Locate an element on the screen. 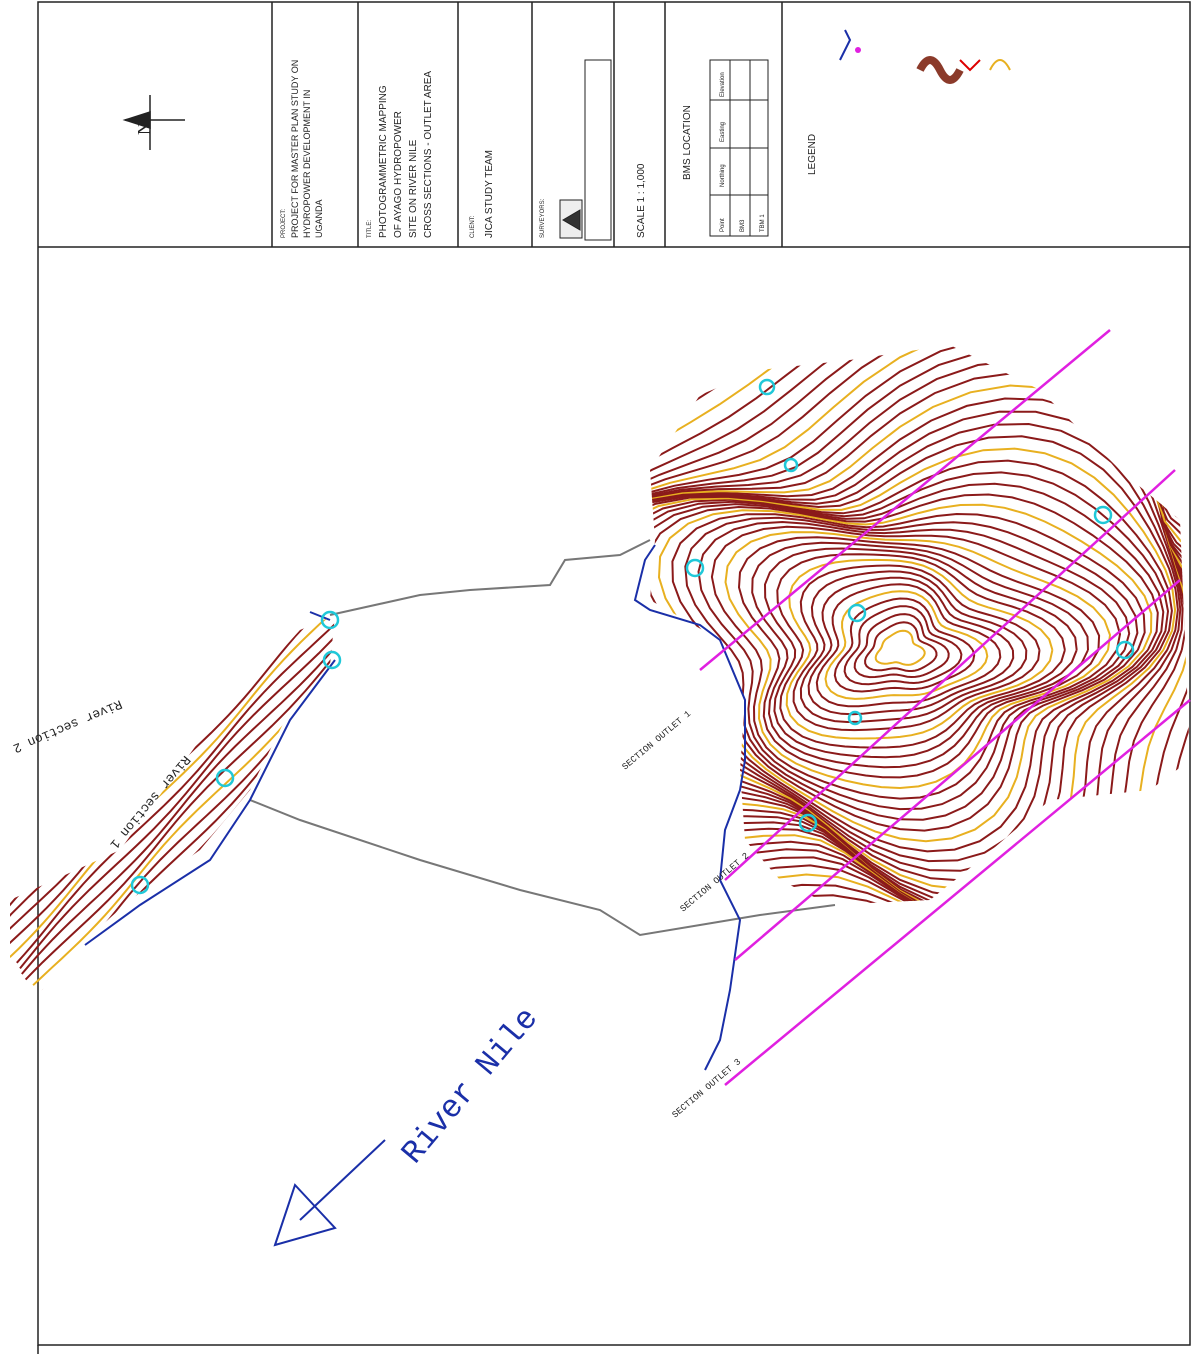 The image size is (1192, 1354). flow-arrow is located at coordinates (329, 1193).